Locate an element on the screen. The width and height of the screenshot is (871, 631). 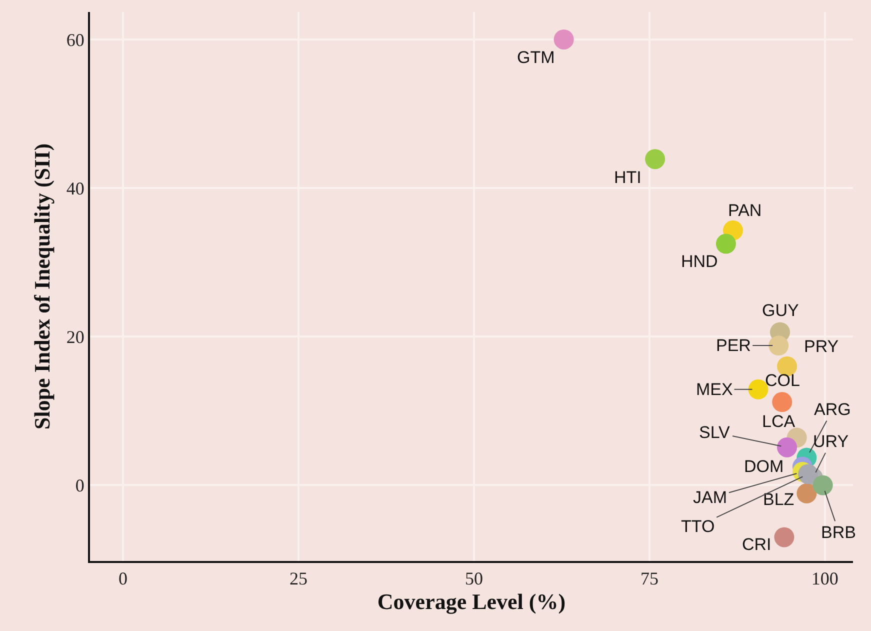
annotation: CRI is located at coordinates (757, 544).